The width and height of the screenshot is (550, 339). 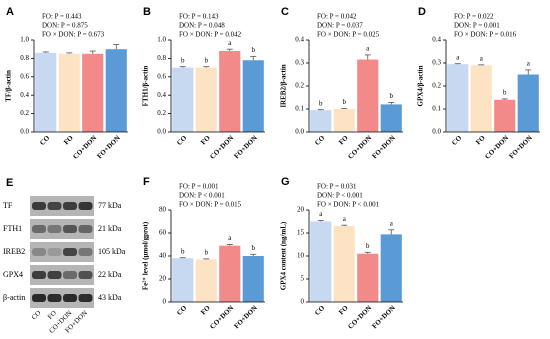 I want to click on y-tick-label: 0.1, so click(x=436, y=109).